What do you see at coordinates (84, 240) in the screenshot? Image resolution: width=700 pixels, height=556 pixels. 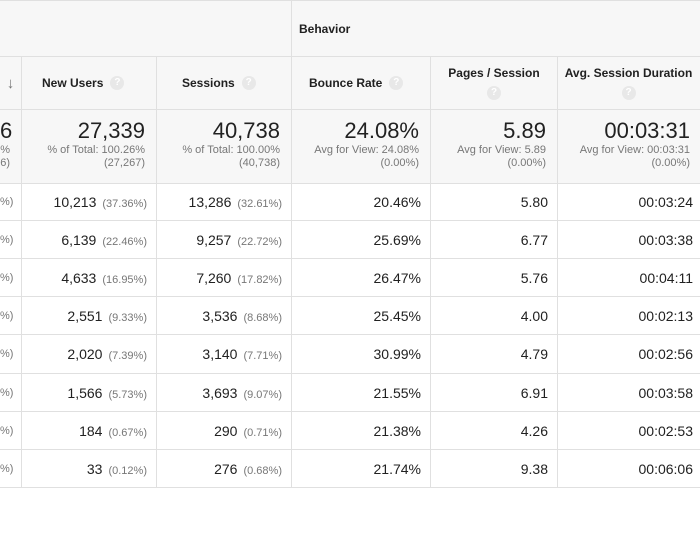 I see `row-new-users: 6,139 (22.46%)` at bounding box center [84, 240].